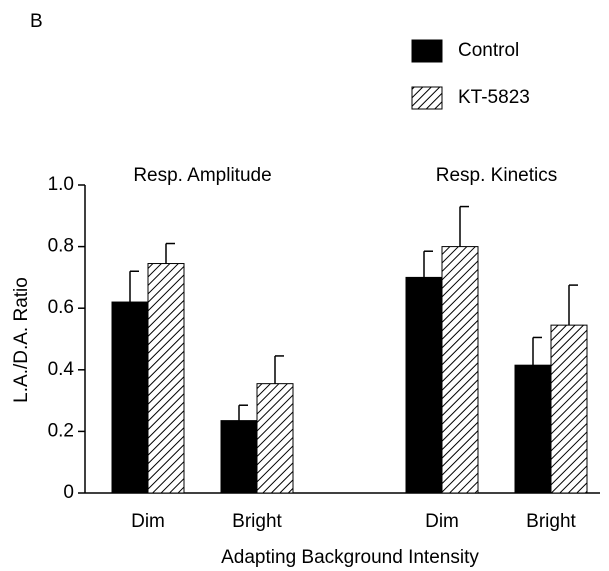 Image resolution: width=609 pixels, height=571 pixels. I want to click on y-tick-label: 1.0, so click(61, 184).